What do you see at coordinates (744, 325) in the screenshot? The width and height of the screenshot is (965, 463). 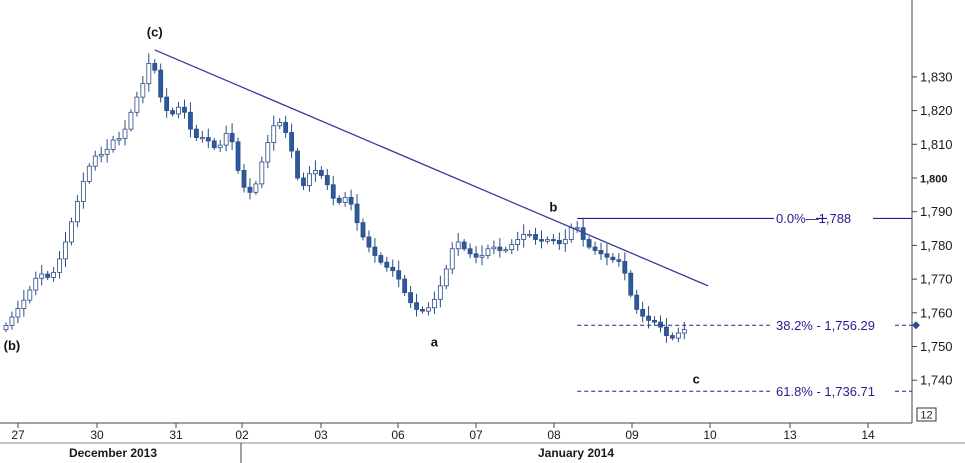 I see `fib-level: 38.2% - 1,756.29` at bounding box center [744, 325].